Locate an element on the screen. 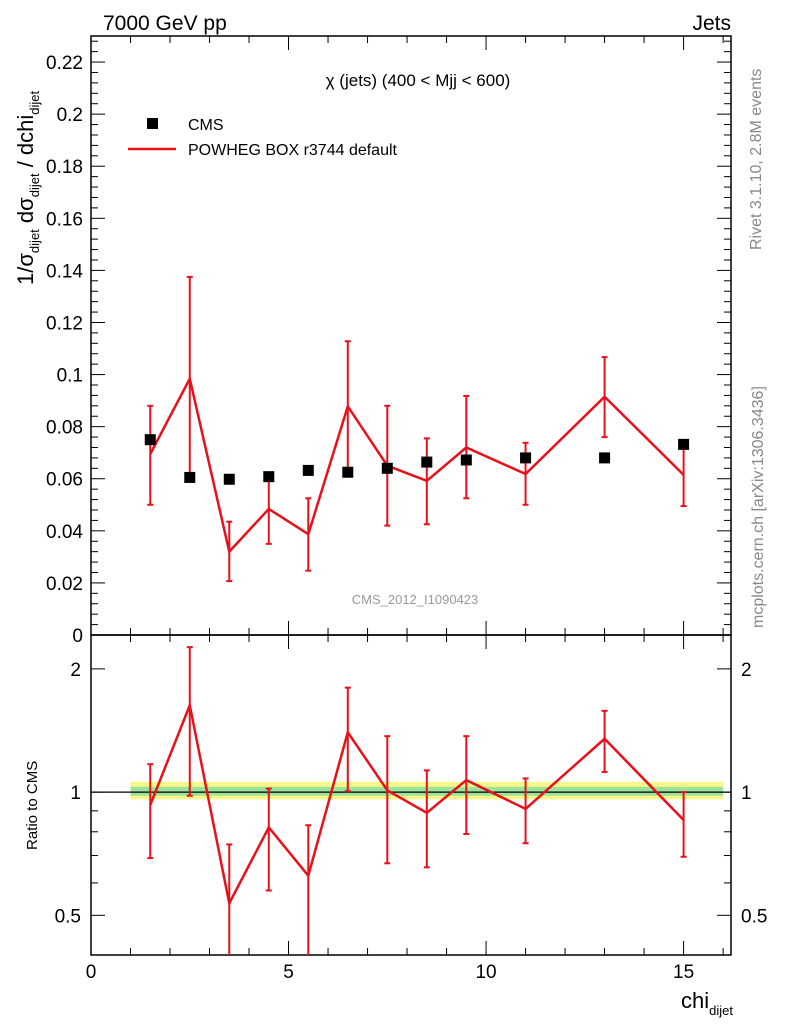  x-axis-label: chidijet is located at coordinates (707, 1003).